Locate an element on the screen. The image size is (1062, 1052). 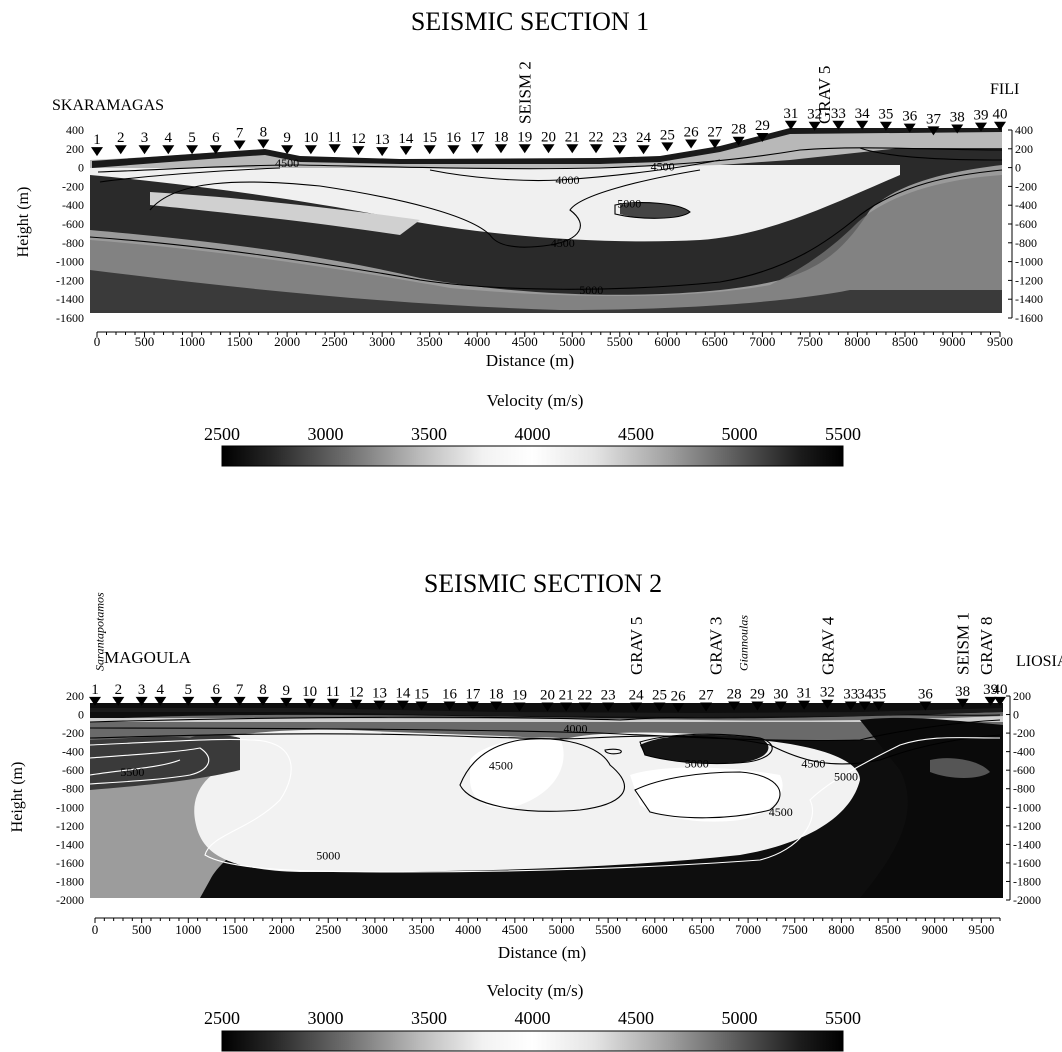
section-1-colorbar-label: Velocity (m/s) is located at coordinates (535, 400).